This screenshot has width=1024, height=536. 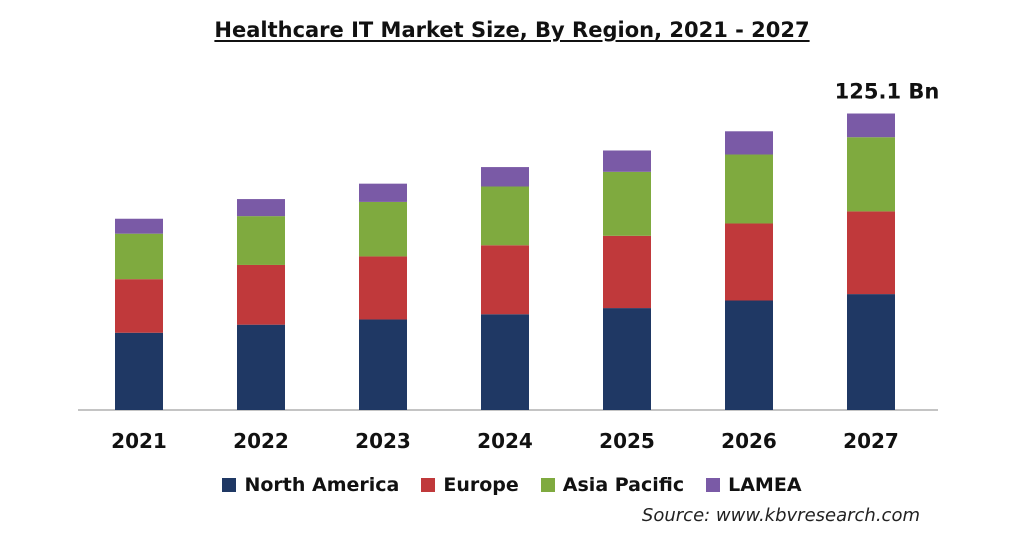 I want to click on bar-2021-asia-pacific, so click(x=139, y=256).